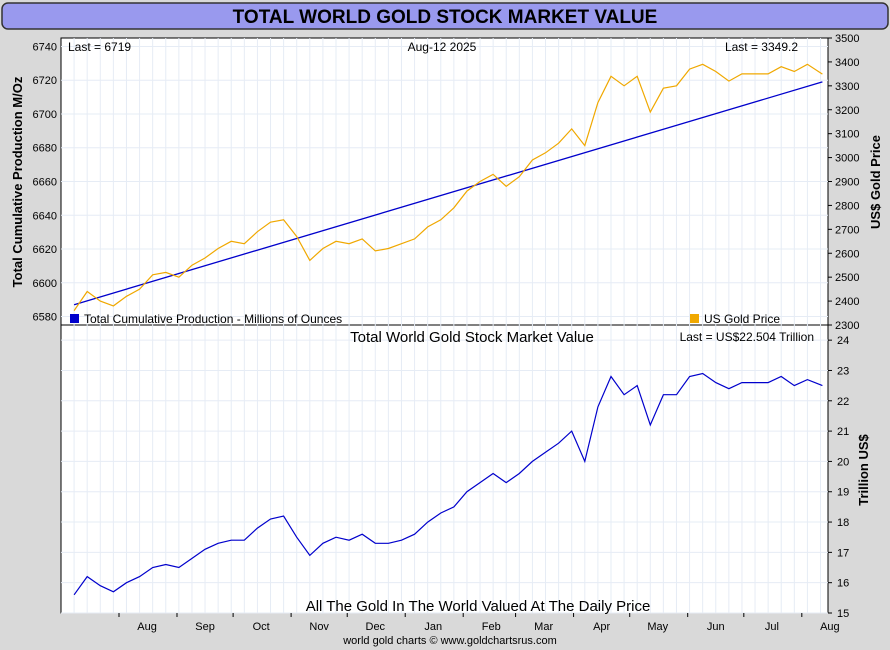  What do you see at coordinates (543, 627) in the screenshot?
I see `x-tick-label: Mar` at bounding box center [543, 627].